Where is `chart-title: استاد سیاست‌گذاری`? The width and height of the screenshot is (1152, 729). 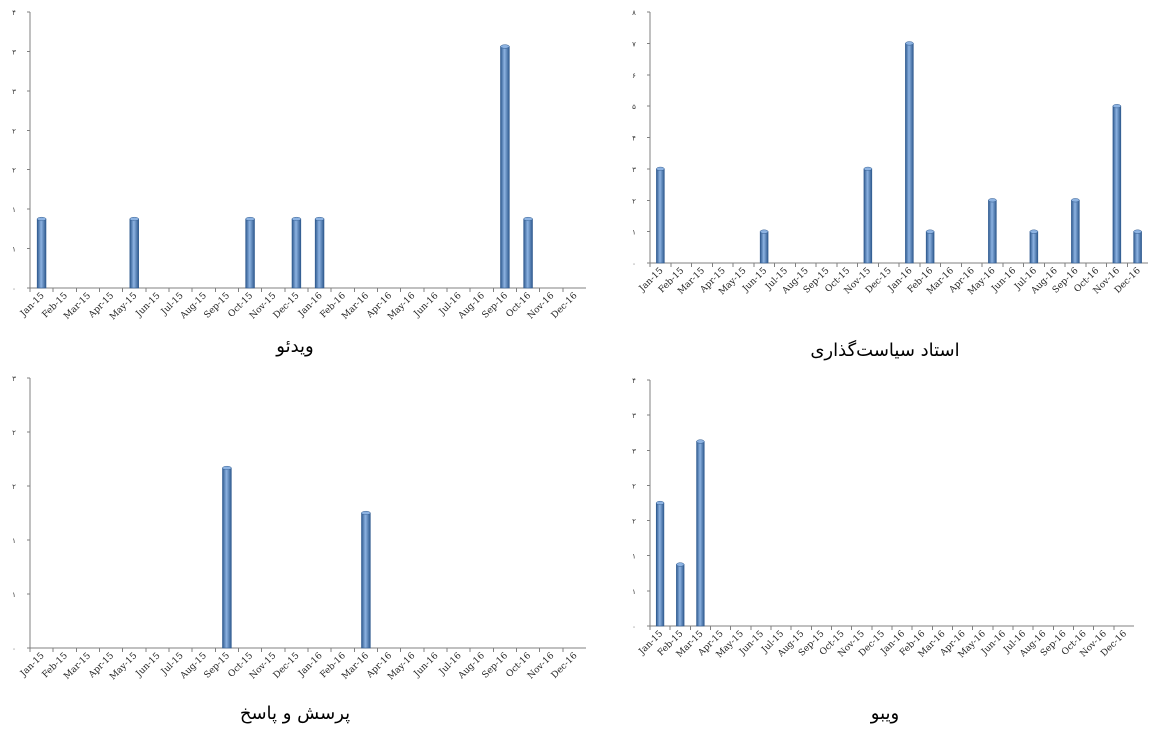 chart-title: استاد سیاست‌گذاری is located at coordinates (885, 350).